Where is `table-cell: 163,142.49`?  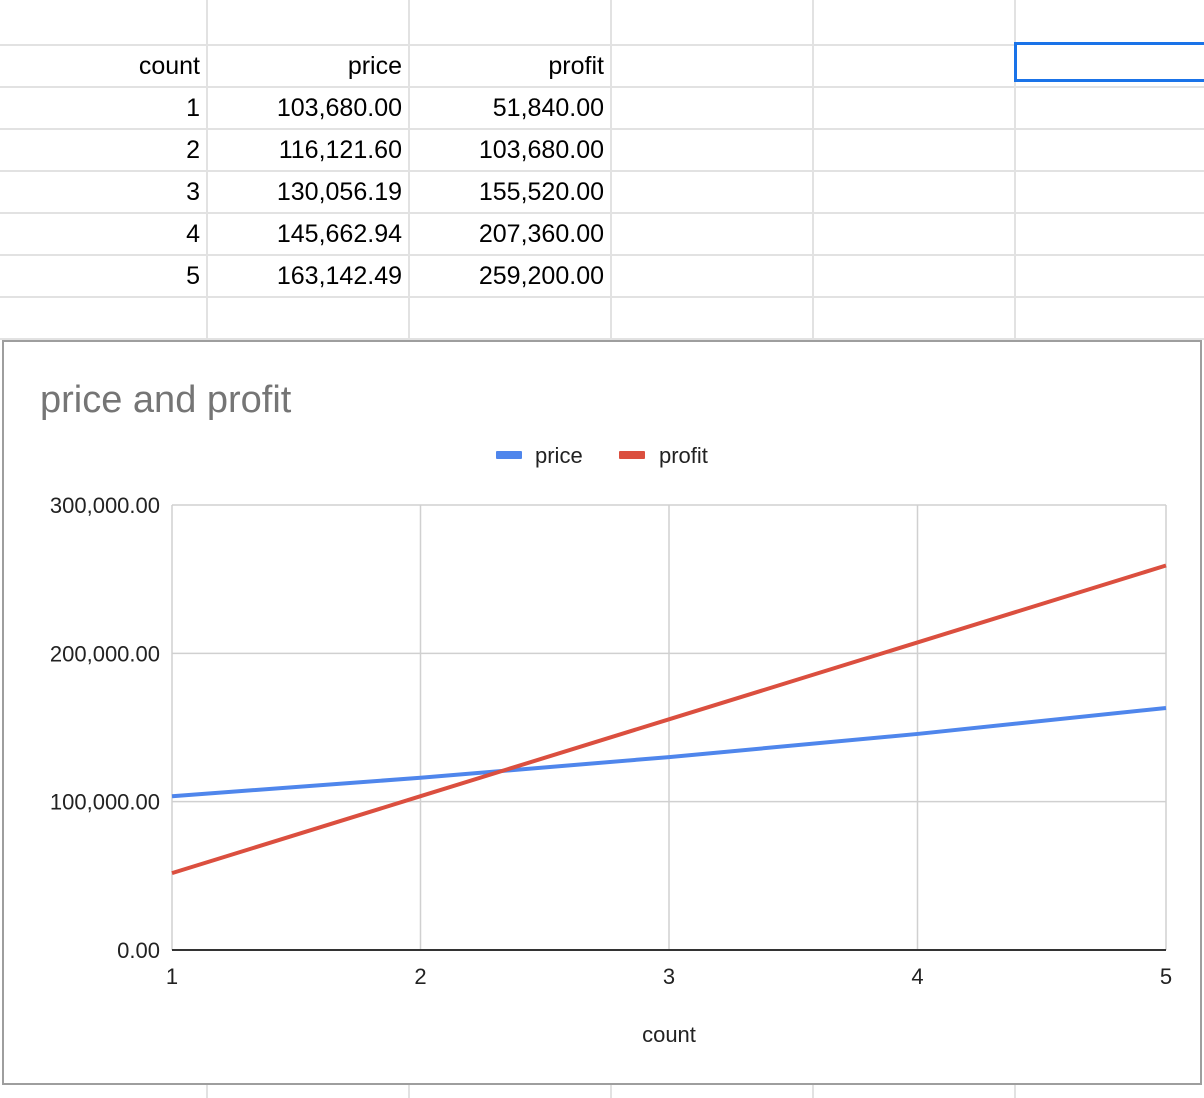
table-cell: 163,142.49 is located at coordinates (339, 276).